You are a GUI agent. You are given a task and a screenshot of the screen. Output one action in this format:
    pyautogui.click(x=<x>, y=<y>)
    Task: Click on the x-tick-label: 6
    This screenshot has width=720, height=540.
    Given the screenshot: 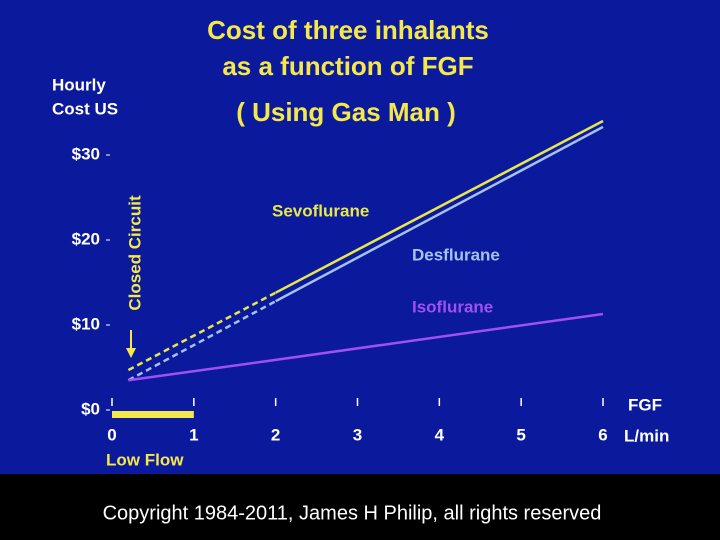 What is the action you would take?
    pyautogui.click(x=602, y=434)
    